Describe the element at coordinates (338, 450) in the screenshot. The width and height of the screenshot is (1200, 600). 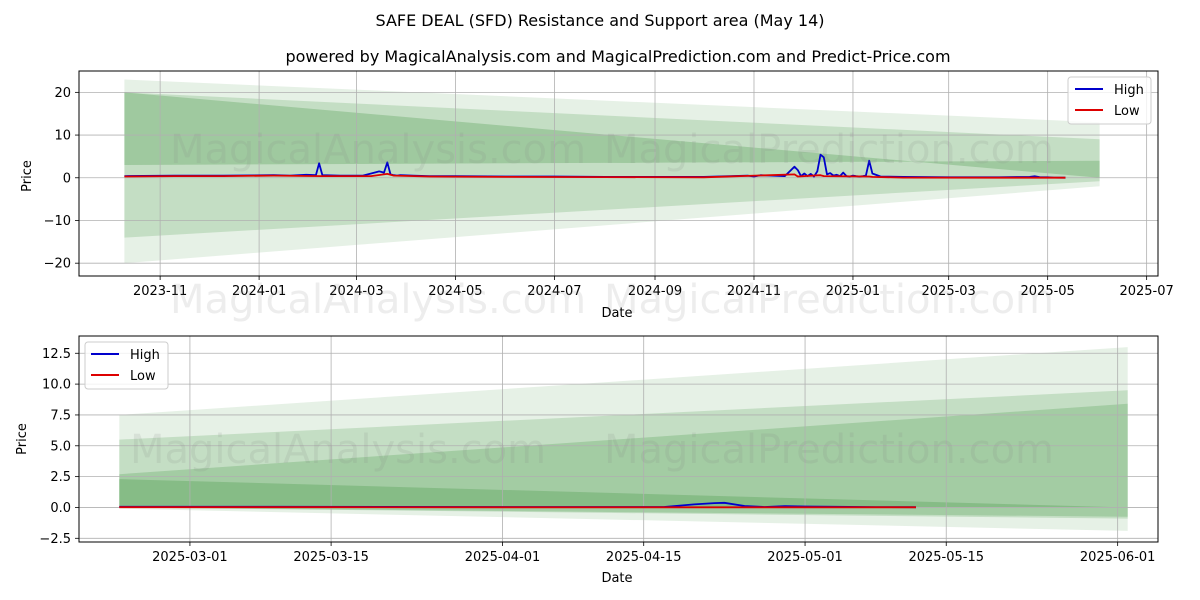
I see `bottom-watermark-left: MagicalAnalysis.com` at that location.